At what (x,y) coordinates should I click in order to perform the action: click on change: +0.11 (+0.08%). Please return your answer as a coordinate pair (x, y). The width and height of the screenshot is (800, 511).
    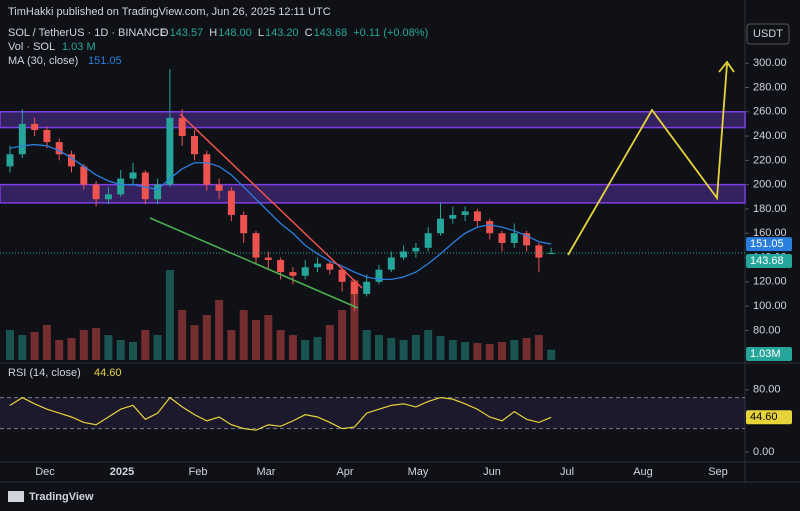
    Looking at the image, I should click on (390, 33).